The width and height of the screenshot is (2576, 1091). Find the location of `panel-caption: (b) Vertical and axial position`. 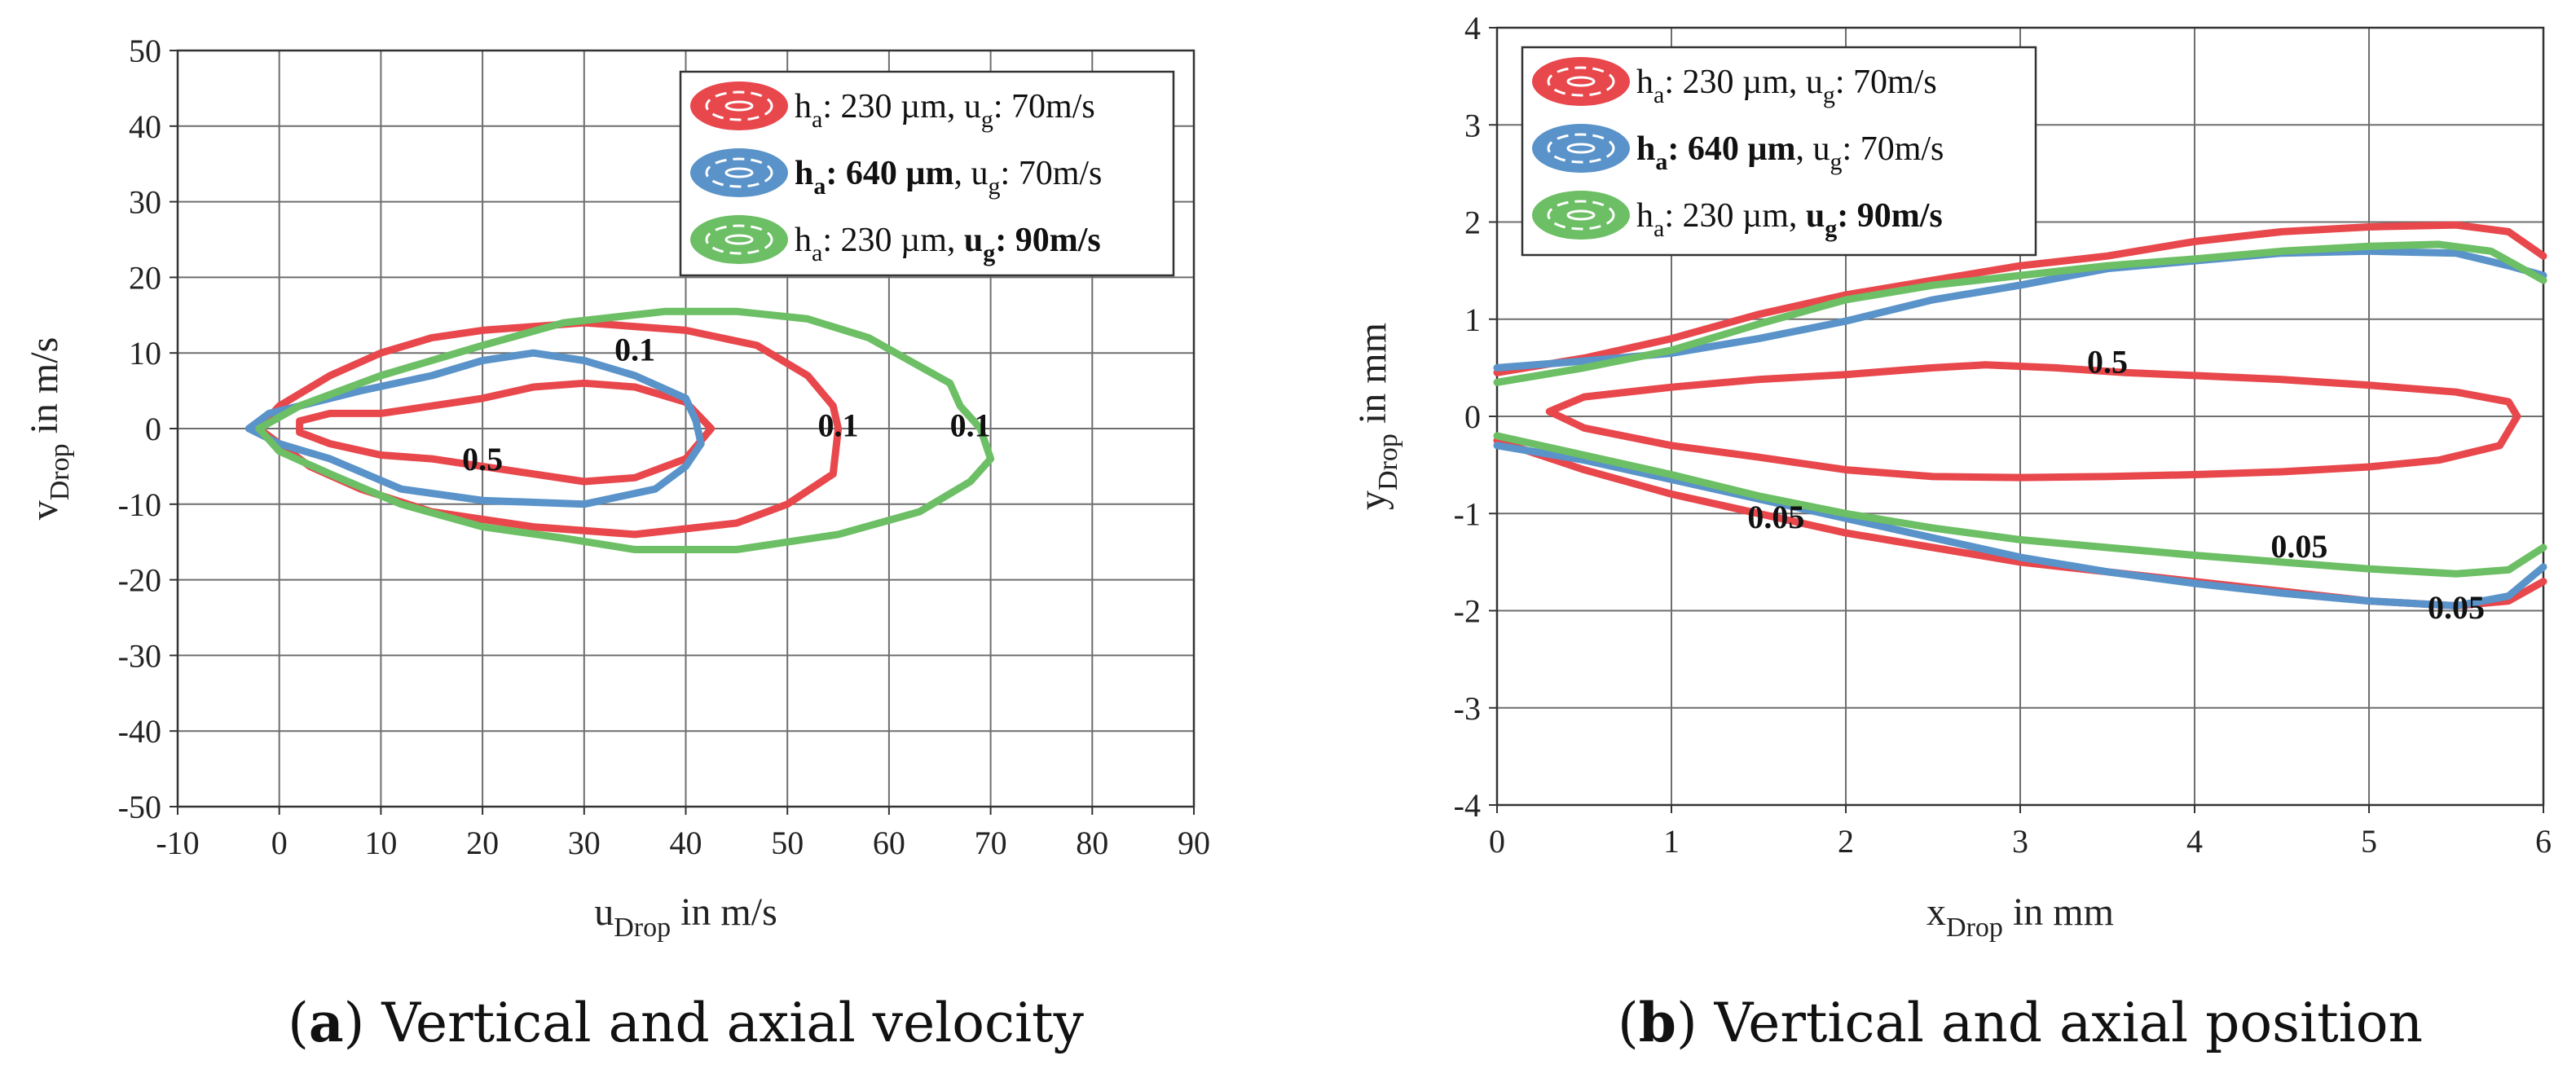

panel-caption: (b) Vertical and axial position is located at coordinates (2020, 1022).